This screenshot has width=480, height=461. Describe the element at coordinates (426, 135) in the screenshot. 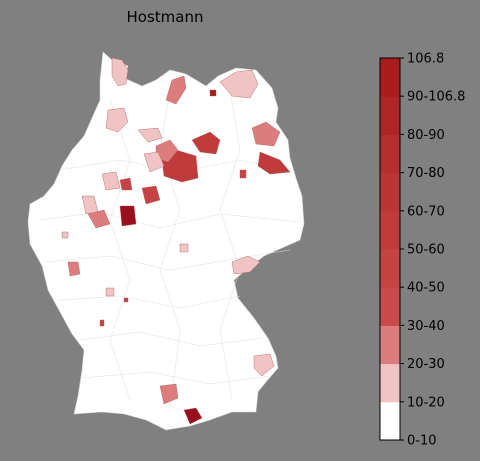

I see `colorbar-tick-label: 80-90` at that location.